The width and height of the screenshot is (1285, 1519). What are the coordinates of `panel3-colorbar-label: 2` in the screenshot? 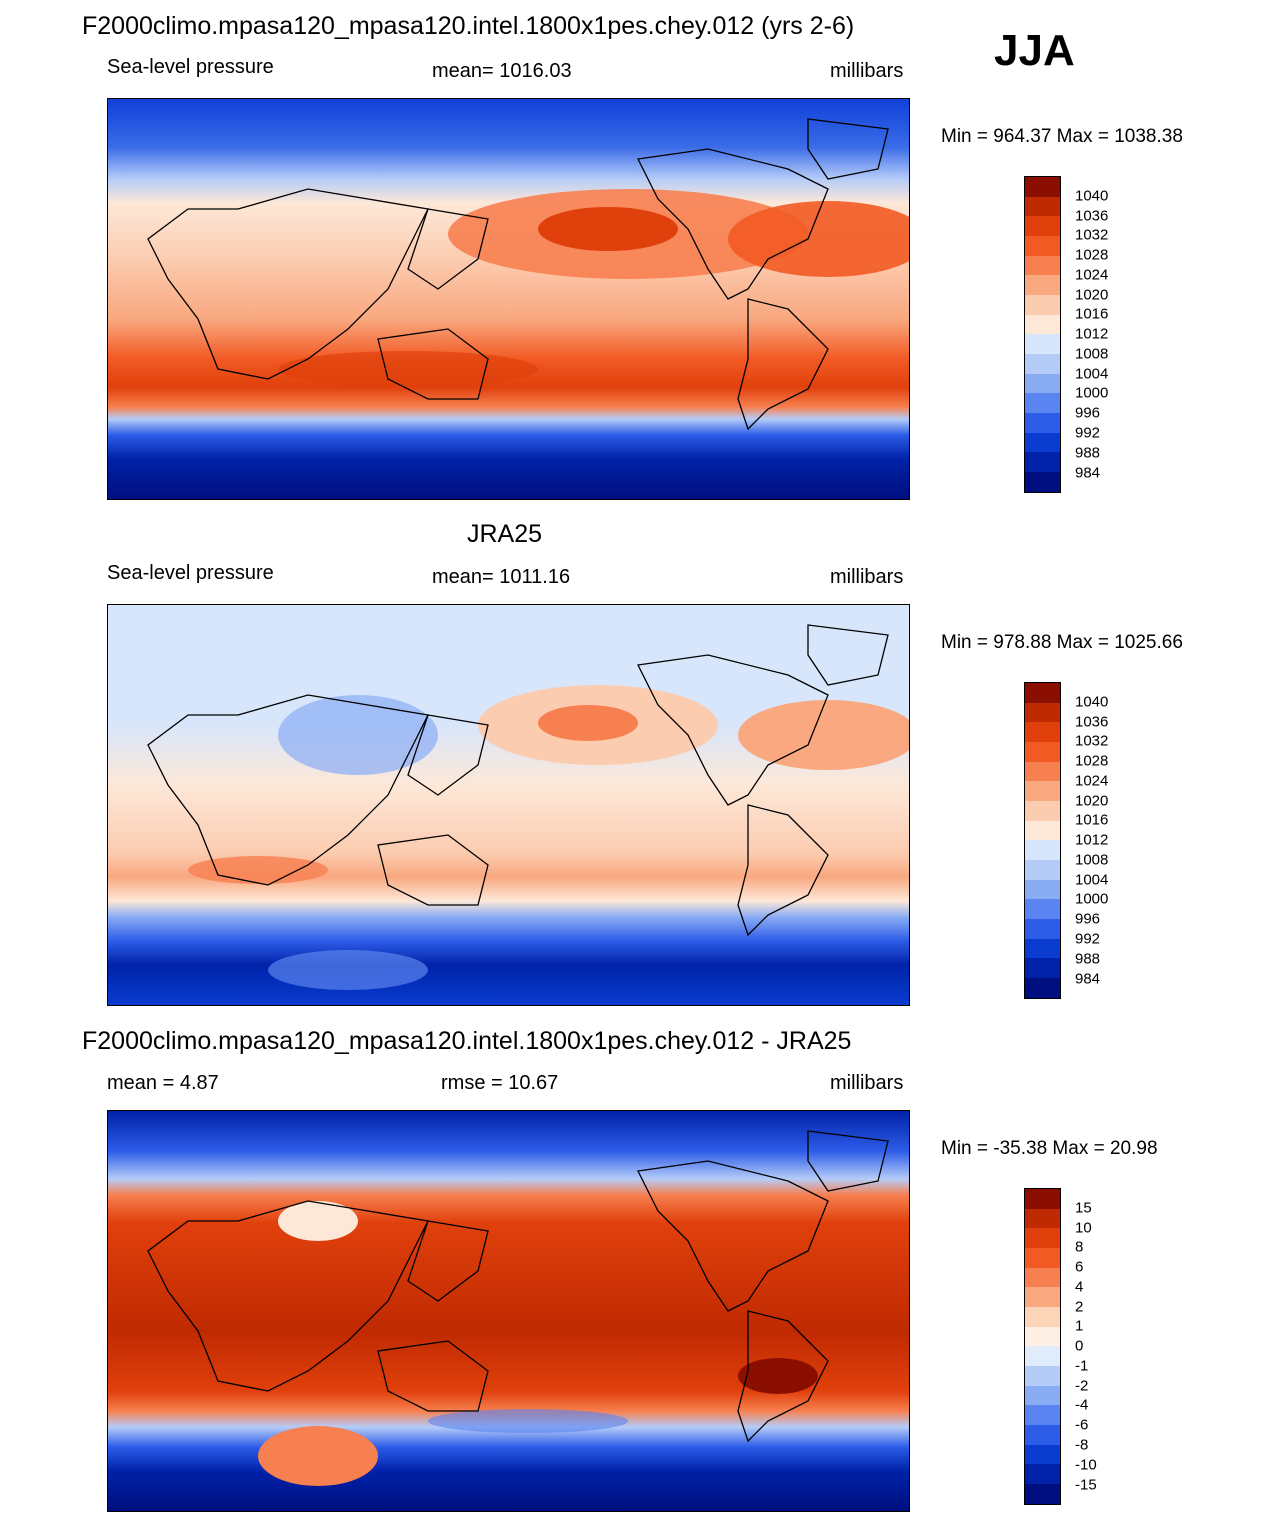 It's located at (1079, 1307).